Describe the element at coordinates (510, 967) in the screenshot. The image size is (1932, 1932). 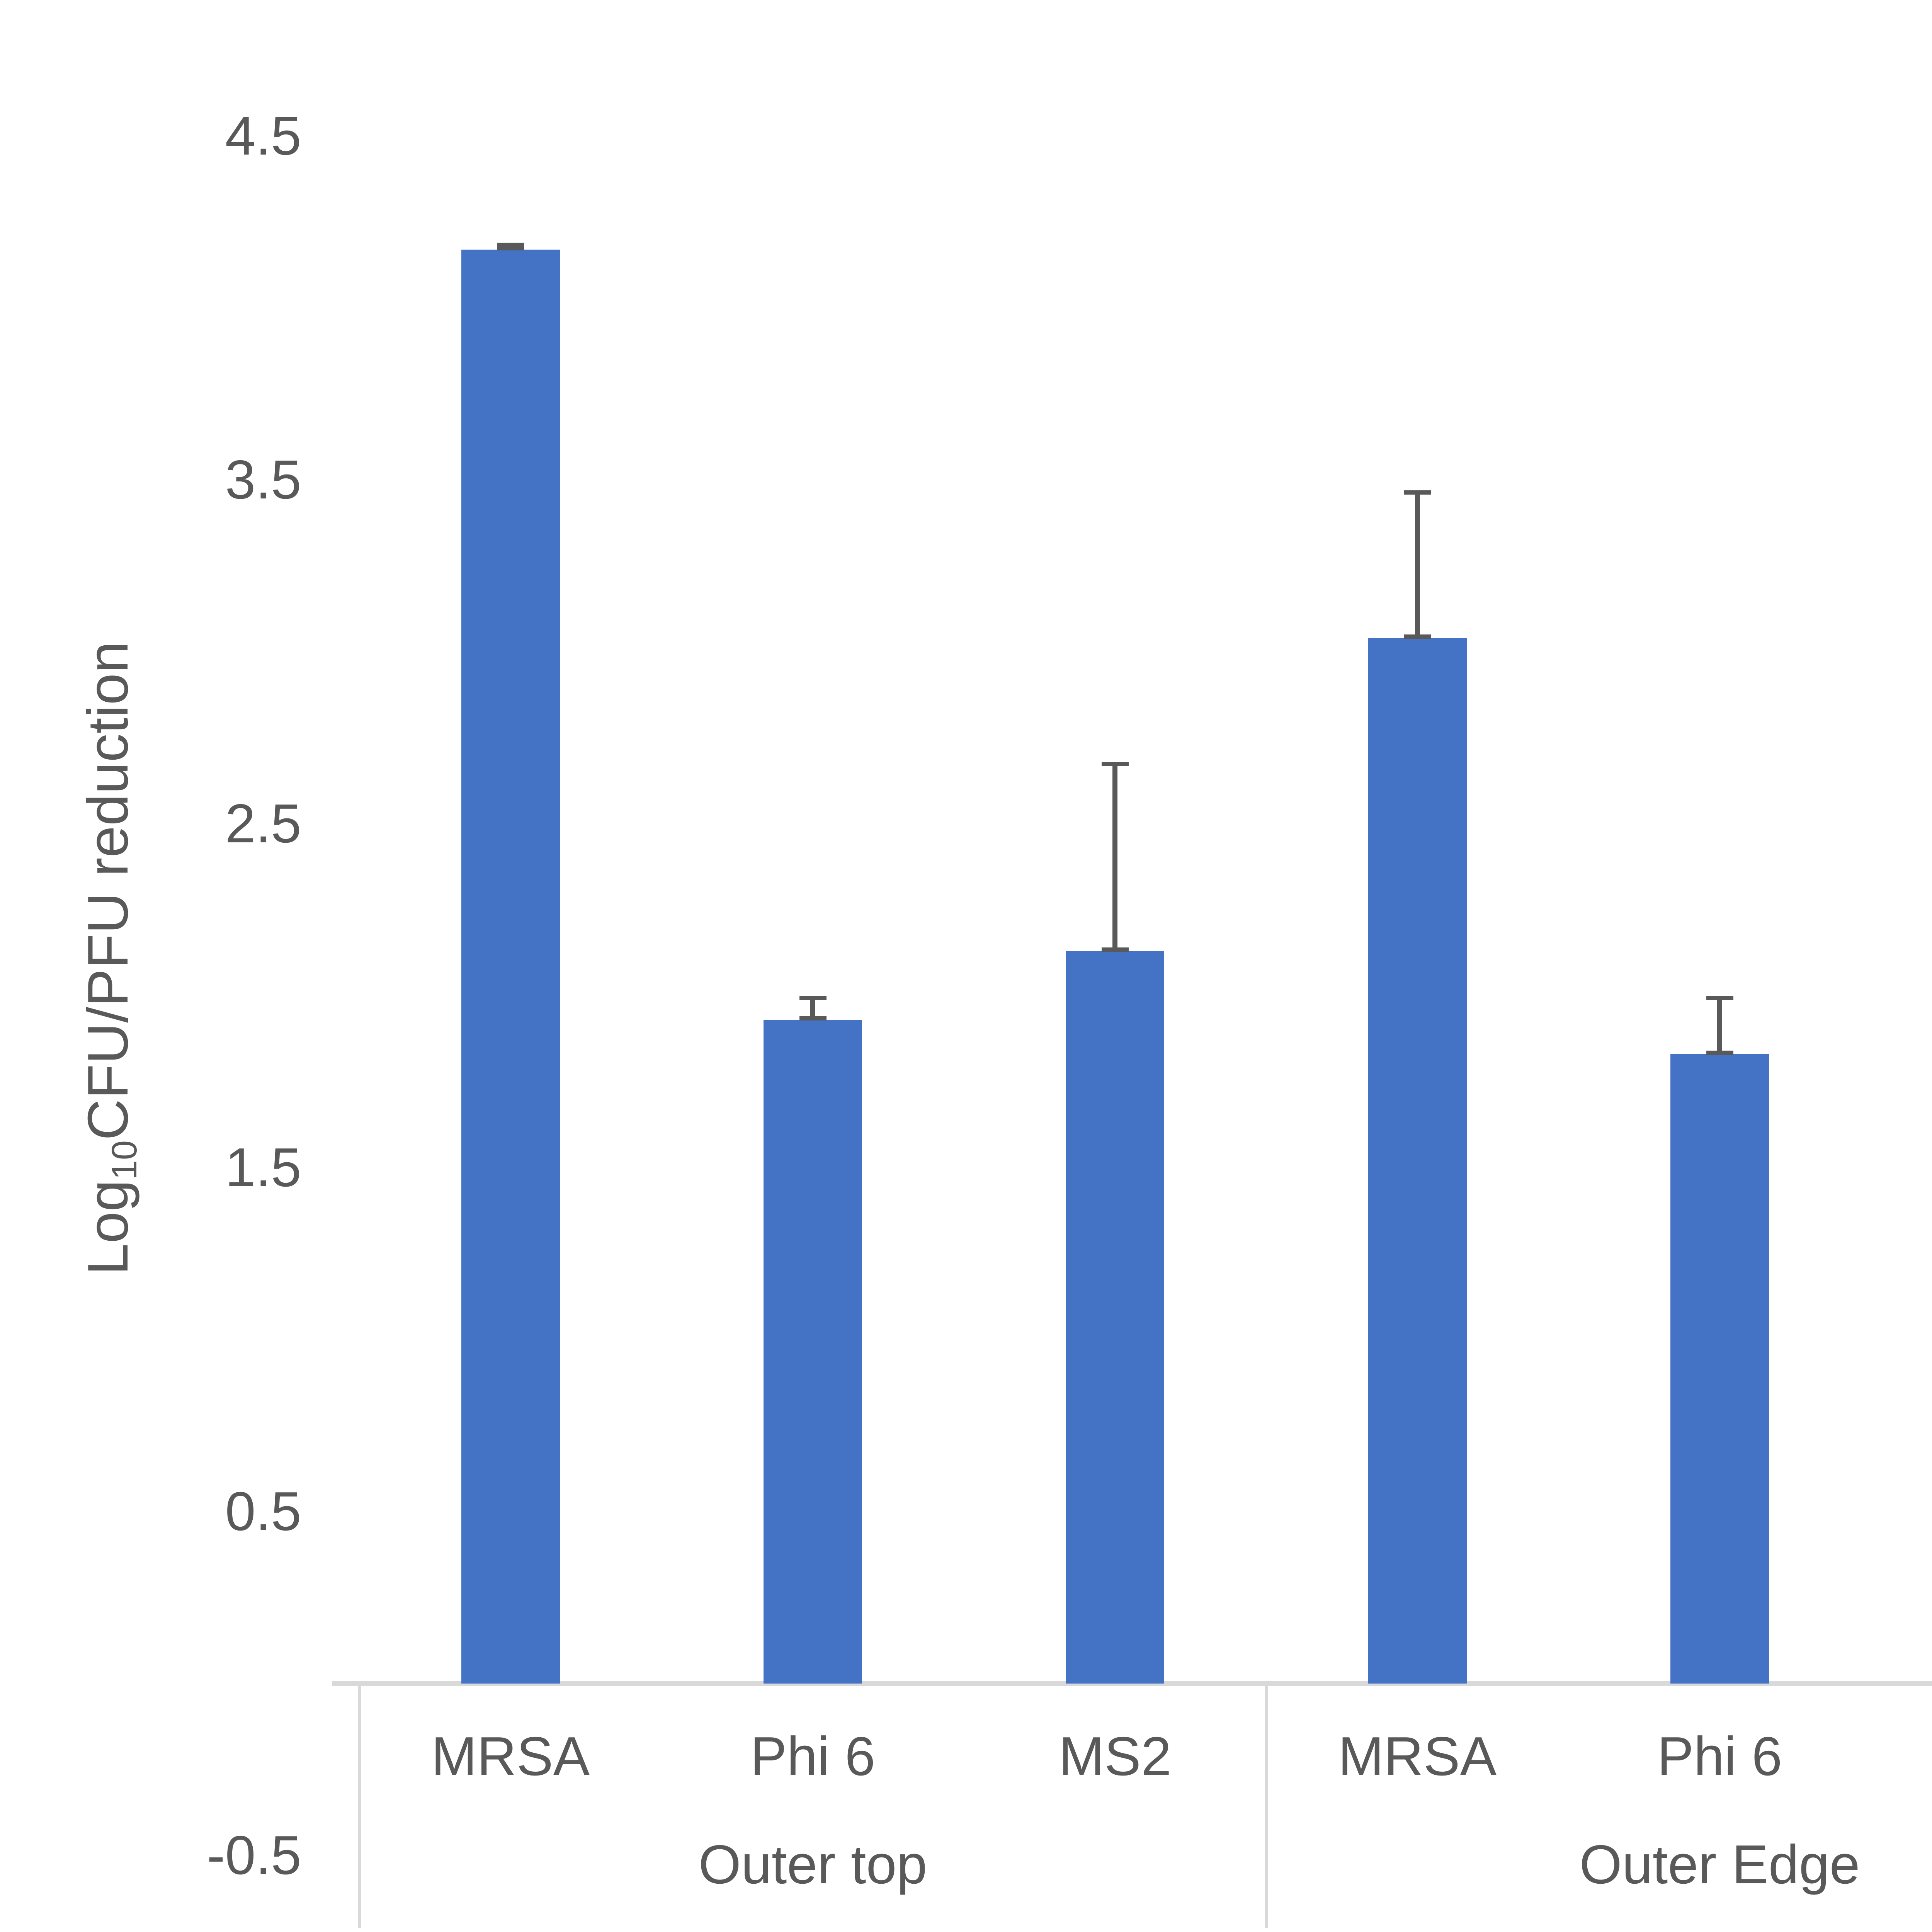
I see `bar-outer-top-mrsa` at that location.